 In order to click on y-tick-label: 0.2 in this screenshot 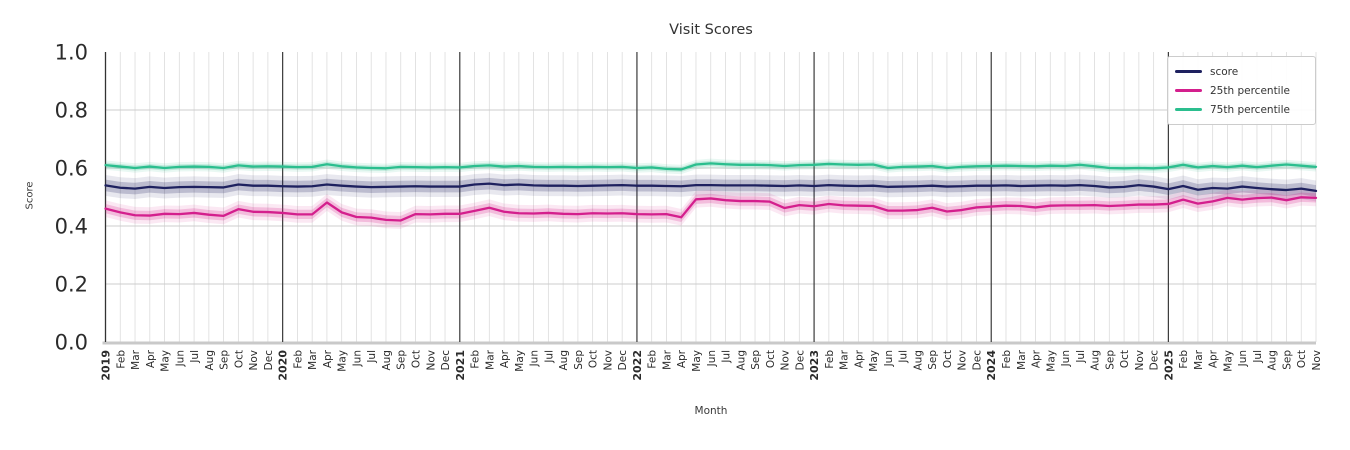, I will do `click(71, 285)`.